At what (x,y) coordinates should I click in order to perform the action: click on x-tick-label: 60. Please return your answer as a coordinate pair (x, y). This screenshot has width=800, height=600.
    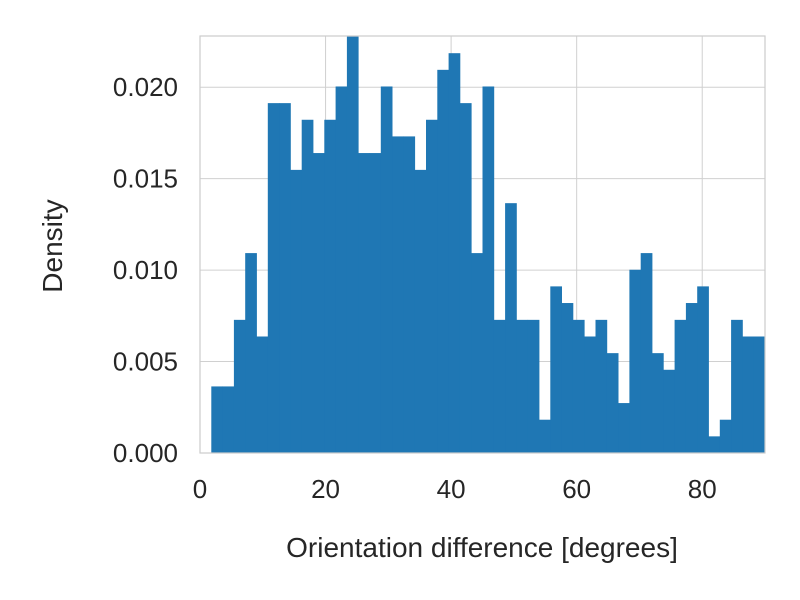
    Looking at the image, I should click on (576, 489).